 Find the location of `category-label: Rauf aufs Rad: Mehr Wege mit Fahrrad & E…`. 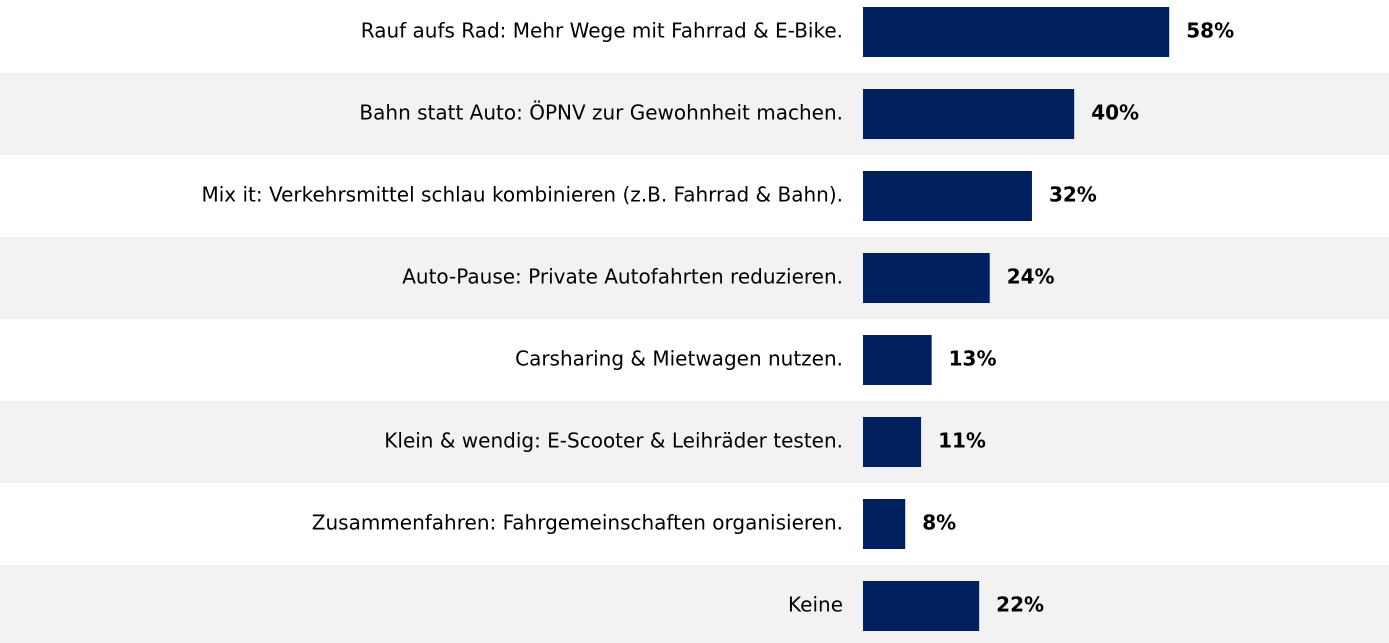

category-label: Rauf aufs Rad: Mehr Wege mit Fahrrad & E… is located at coordinates (602, 31).